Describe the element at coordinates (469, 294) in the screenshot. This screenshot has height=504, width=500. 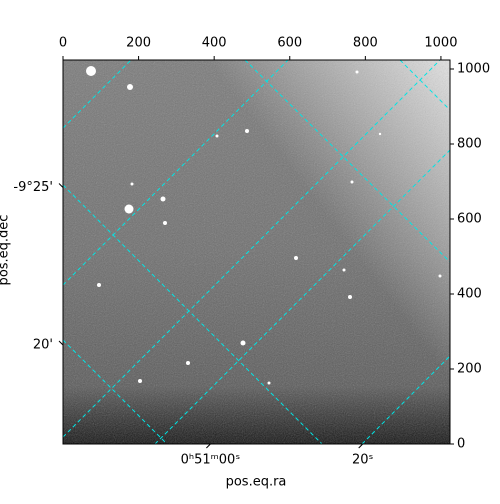
I see `y-tick-label: 400` at that location.